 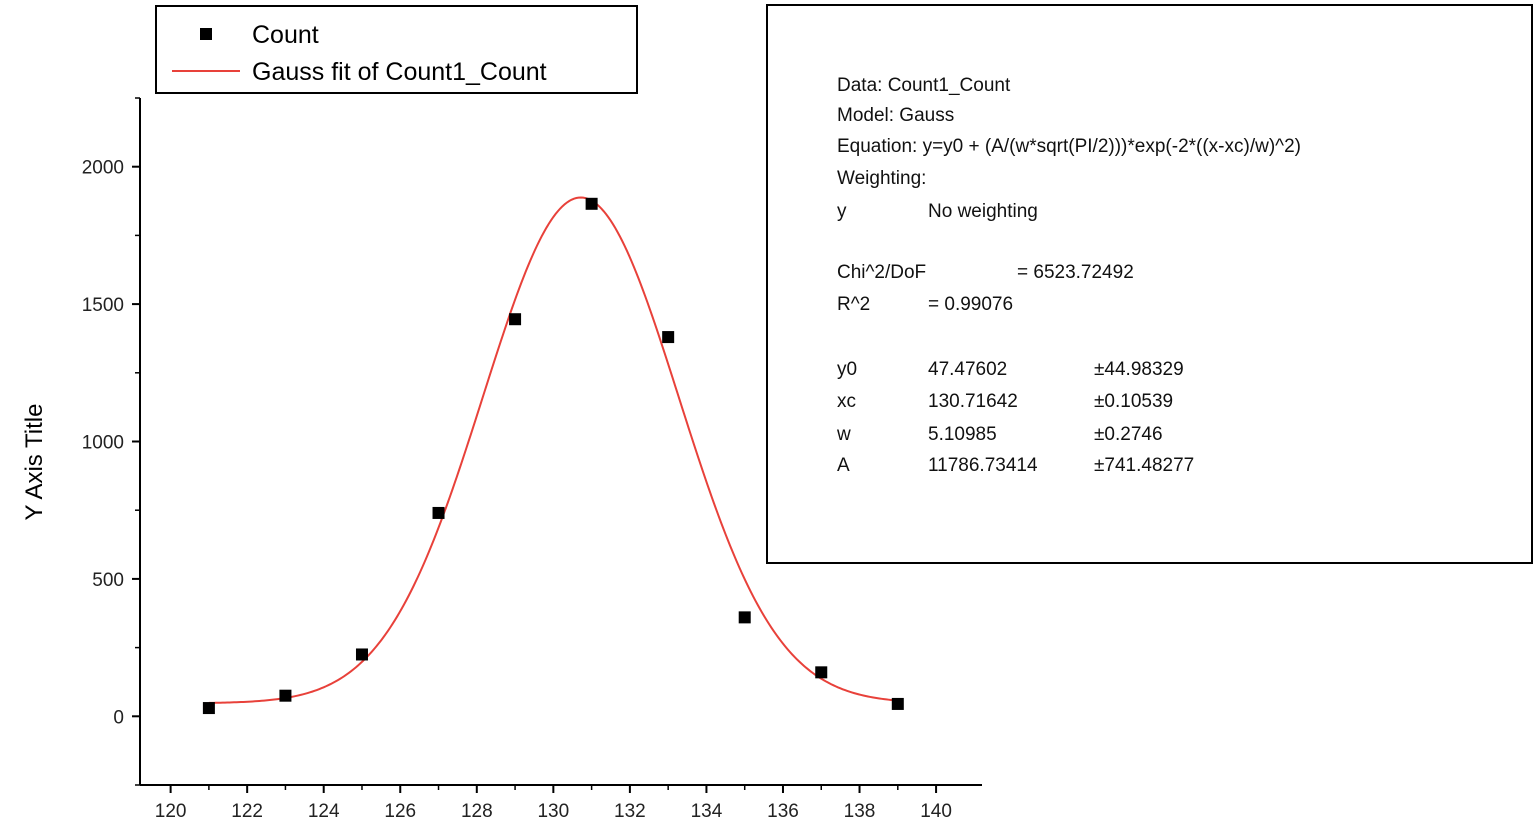 I want to click on stats-param-error: ±0.2746, so click(x=1128, y=434).